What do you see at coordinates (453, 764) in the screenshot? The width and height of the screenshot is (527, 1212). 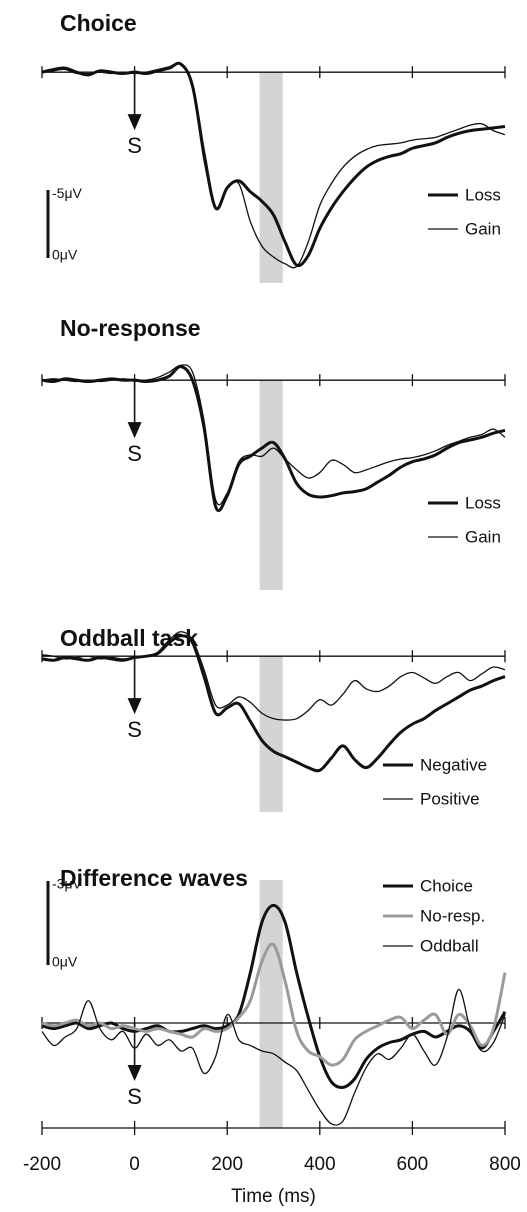 I see `legend-label: Negative` at bounding box center [453, 764].